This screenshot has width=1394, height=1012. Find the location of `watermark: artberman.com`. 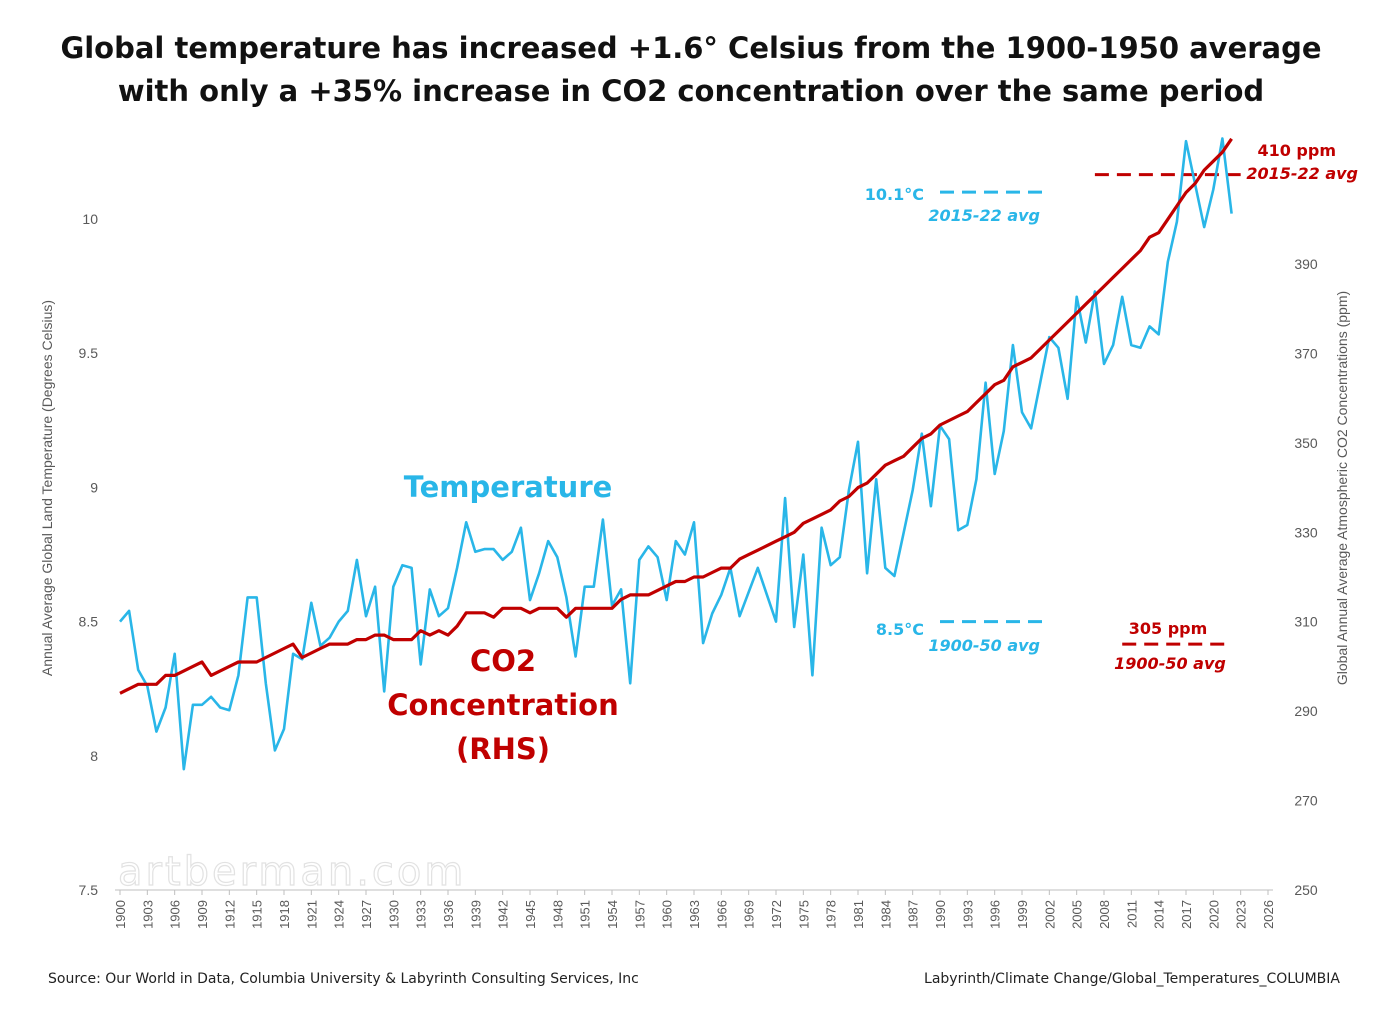

watermark: artberman.com is located at coordinates (292, 872).